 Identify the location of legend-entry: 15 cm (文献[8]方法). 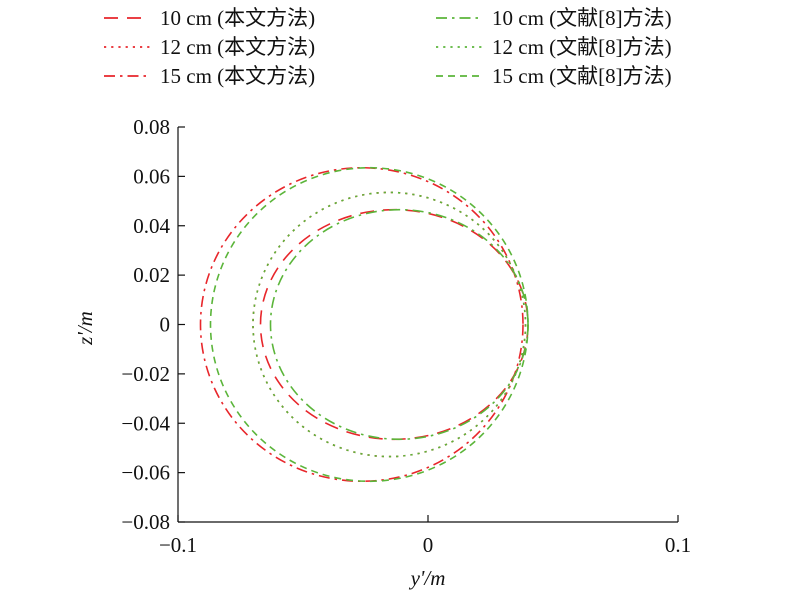
(554, 76).